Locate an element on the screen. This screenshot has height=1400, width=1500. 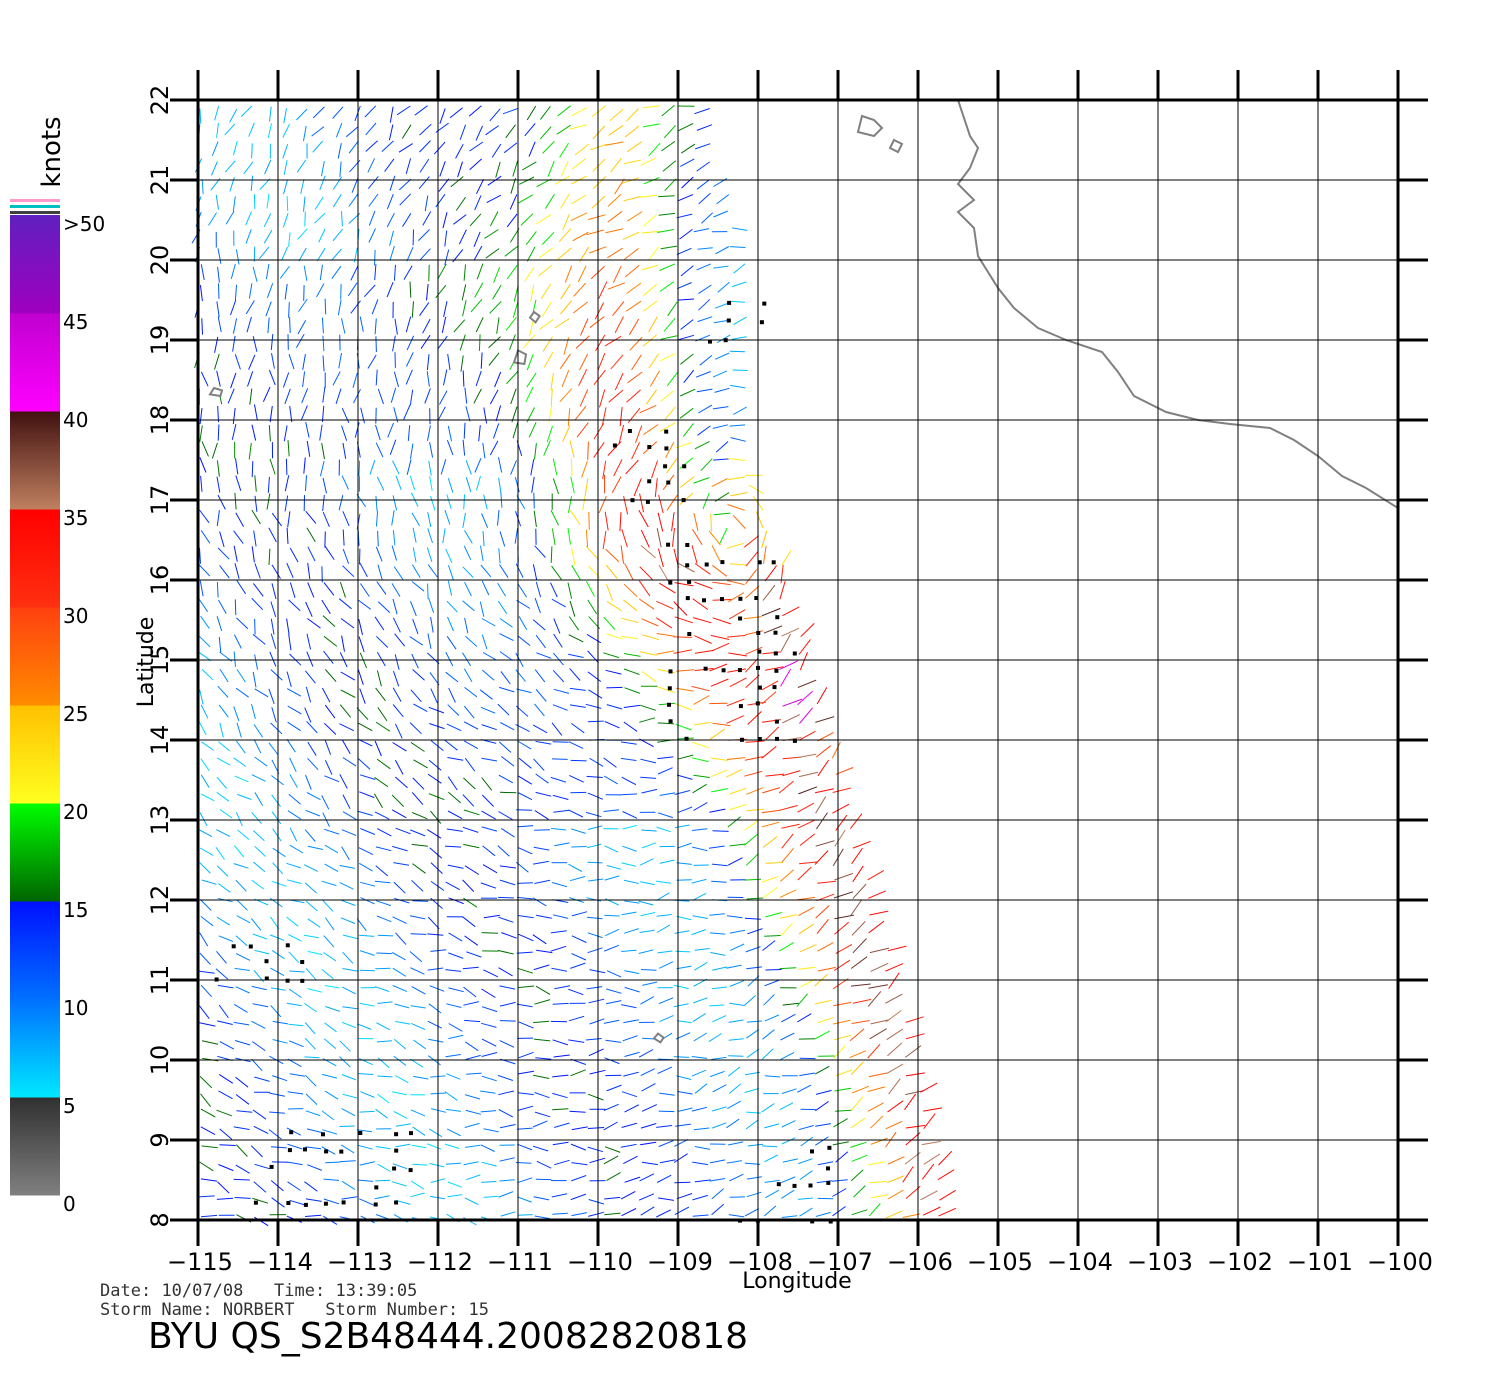
latitude-tick-label: 15 is located at coordinates (160, 660).